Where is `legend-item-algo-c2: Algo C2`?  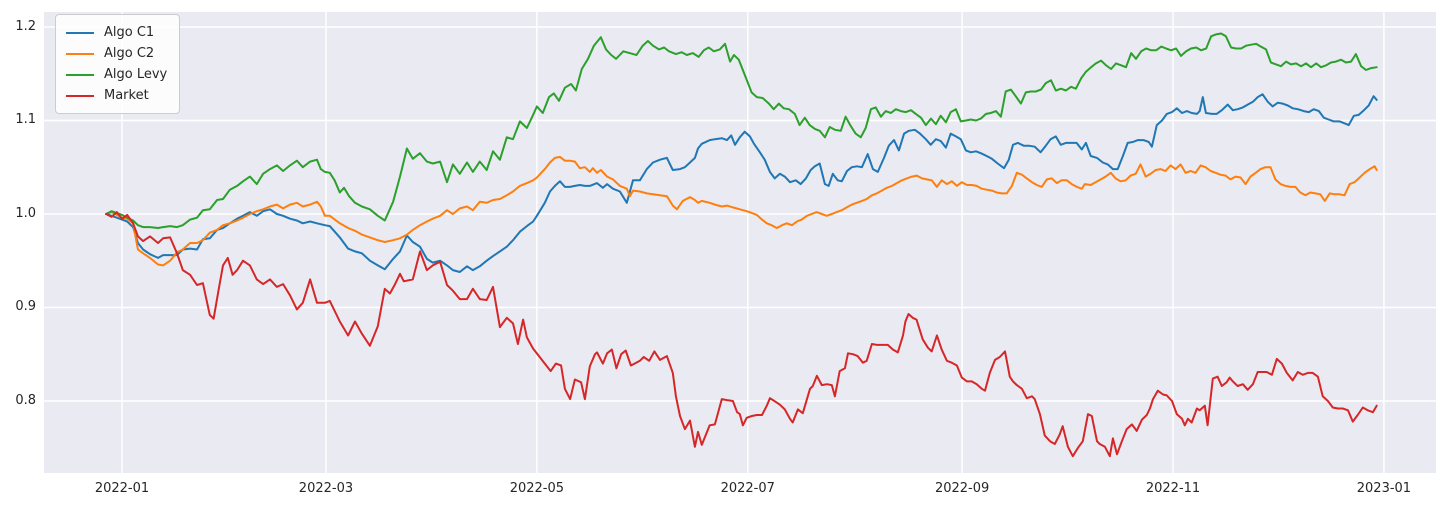
legend-item-algo-c2: Algo C2 is located at coordinates (116, 53).